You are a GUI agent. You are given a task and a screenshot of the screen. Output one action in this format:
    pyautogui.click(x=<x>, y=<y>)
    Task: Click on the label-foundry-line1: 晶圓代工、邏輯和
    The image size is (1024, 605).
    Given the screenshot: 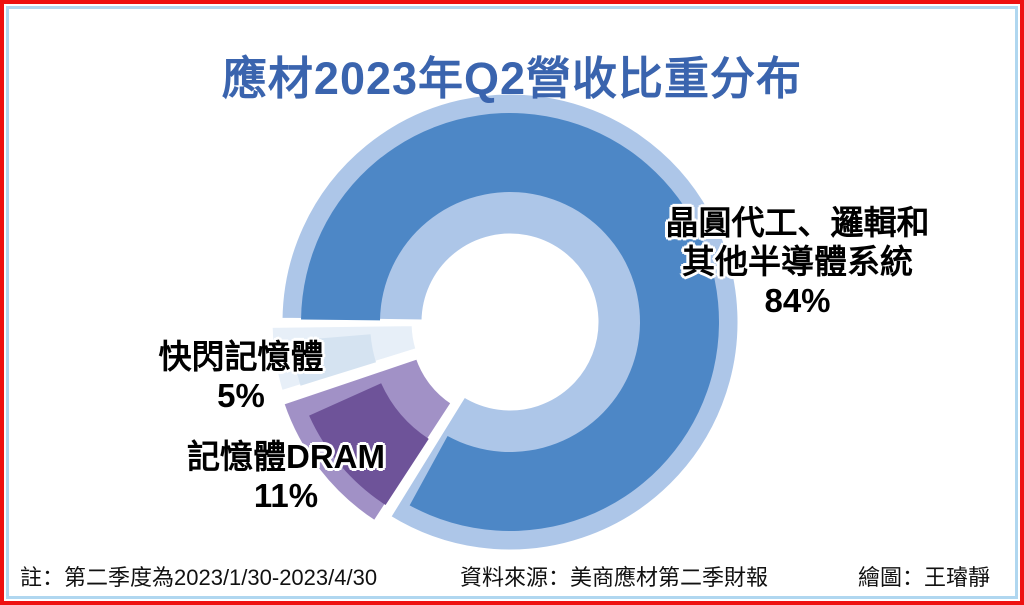 What is the action you would take?
    pyautogui.click(x=797, y=222)
    